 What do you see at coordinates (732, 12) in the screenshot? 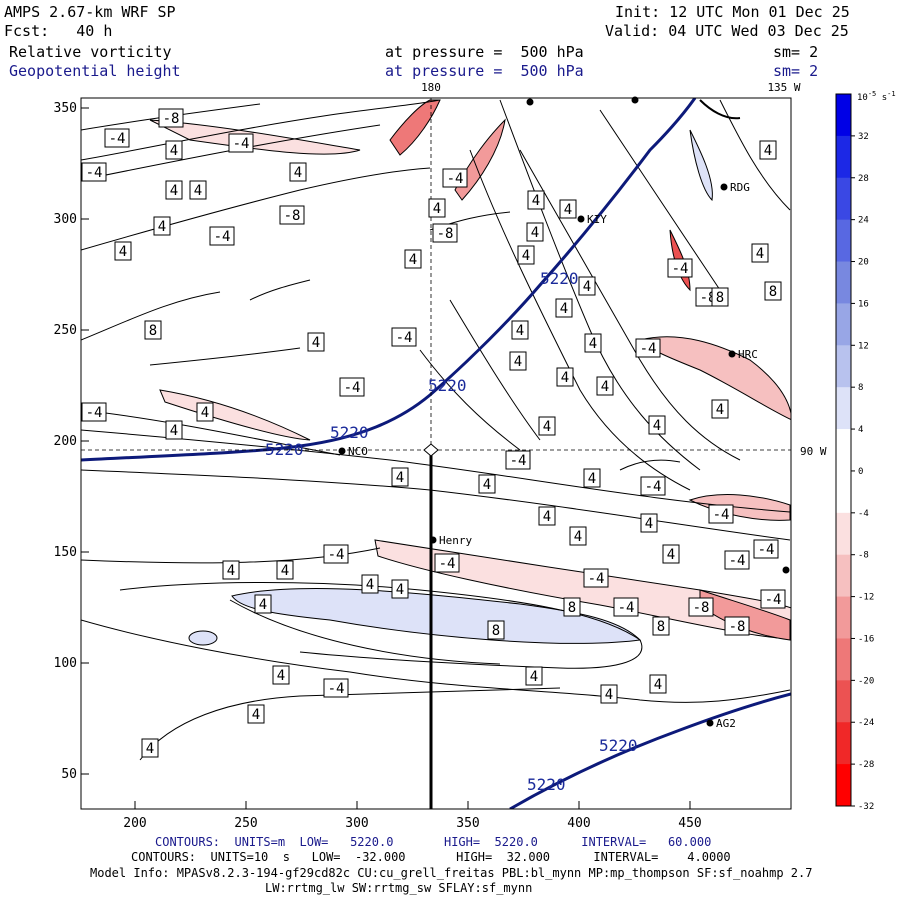
I see `init-time: Init: 12 UTC Mon 01 Dec 25` at bounding box center [732, 12].